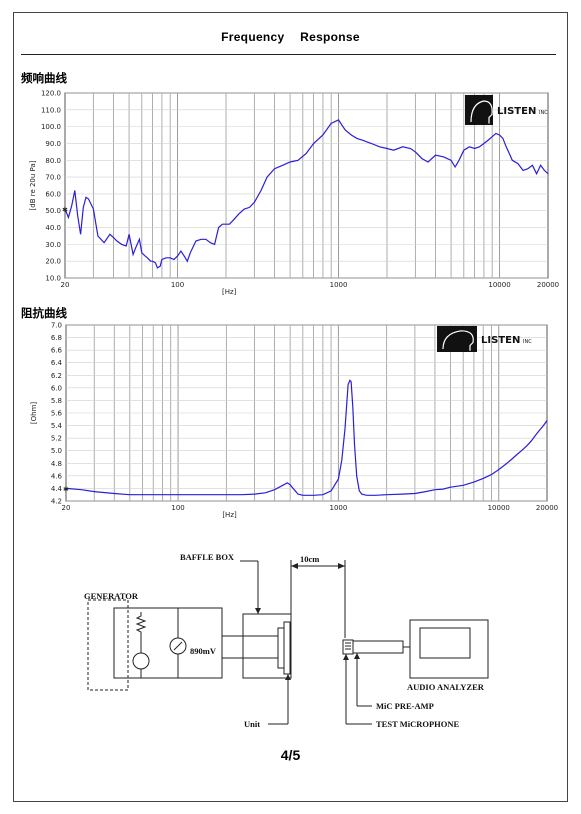  What do you see at coordinates (309, 559) in the screenshot?
I see `distance-label: 10cm` at bounding box center [309, 559].